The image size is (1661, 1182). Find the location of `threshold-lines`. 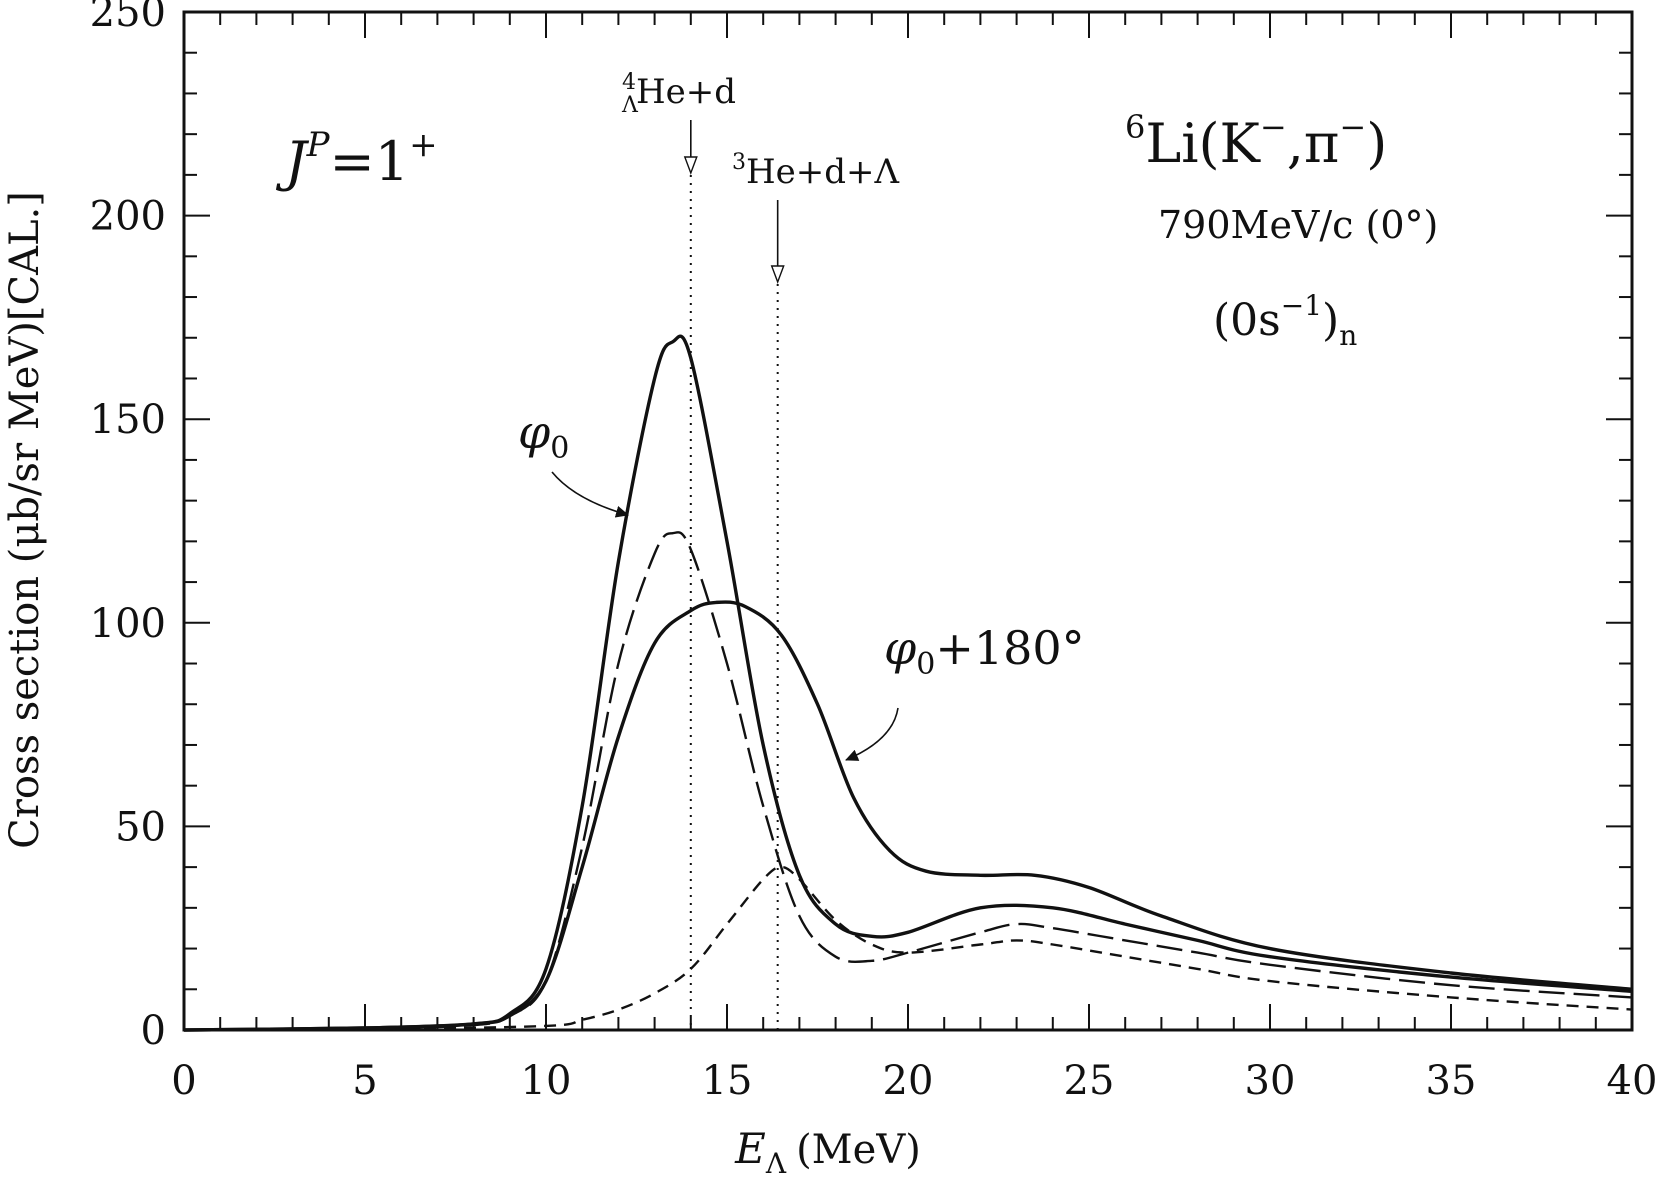

threshold-lines is located at coordinates (734, 575).